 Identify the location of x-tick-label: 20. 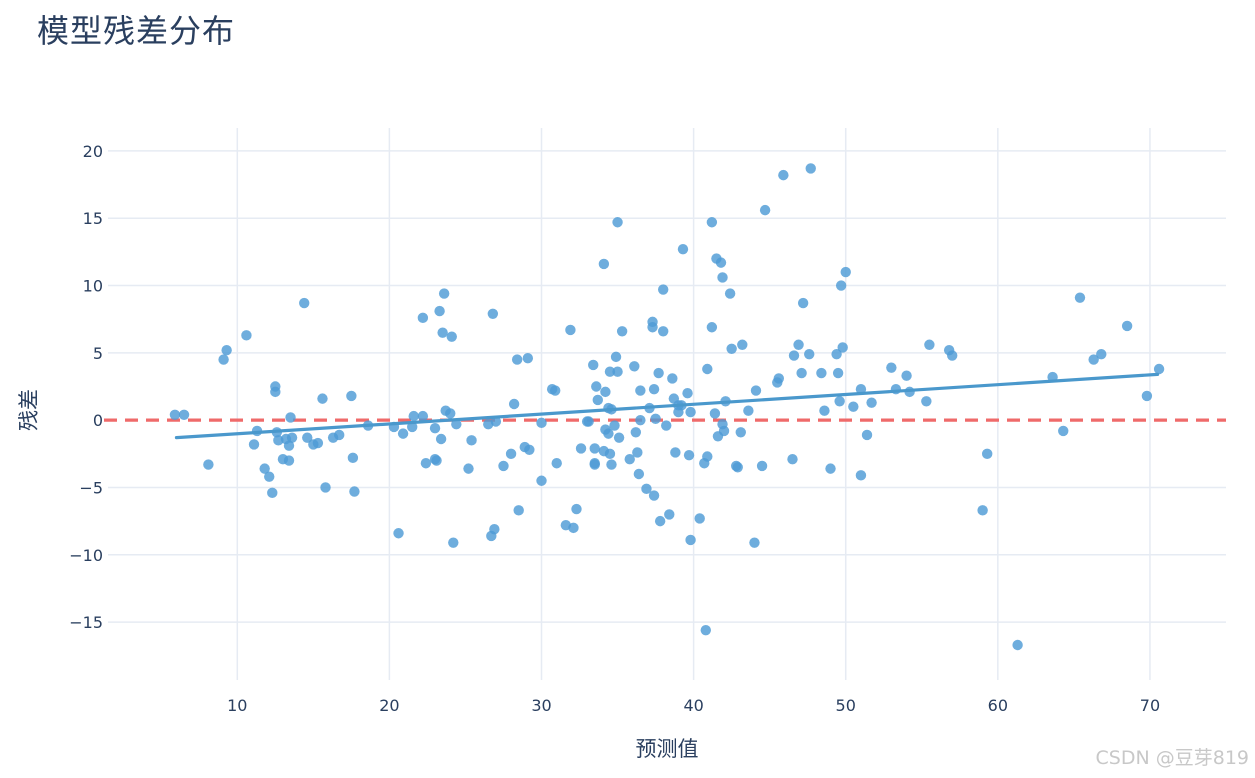
(389, 705).